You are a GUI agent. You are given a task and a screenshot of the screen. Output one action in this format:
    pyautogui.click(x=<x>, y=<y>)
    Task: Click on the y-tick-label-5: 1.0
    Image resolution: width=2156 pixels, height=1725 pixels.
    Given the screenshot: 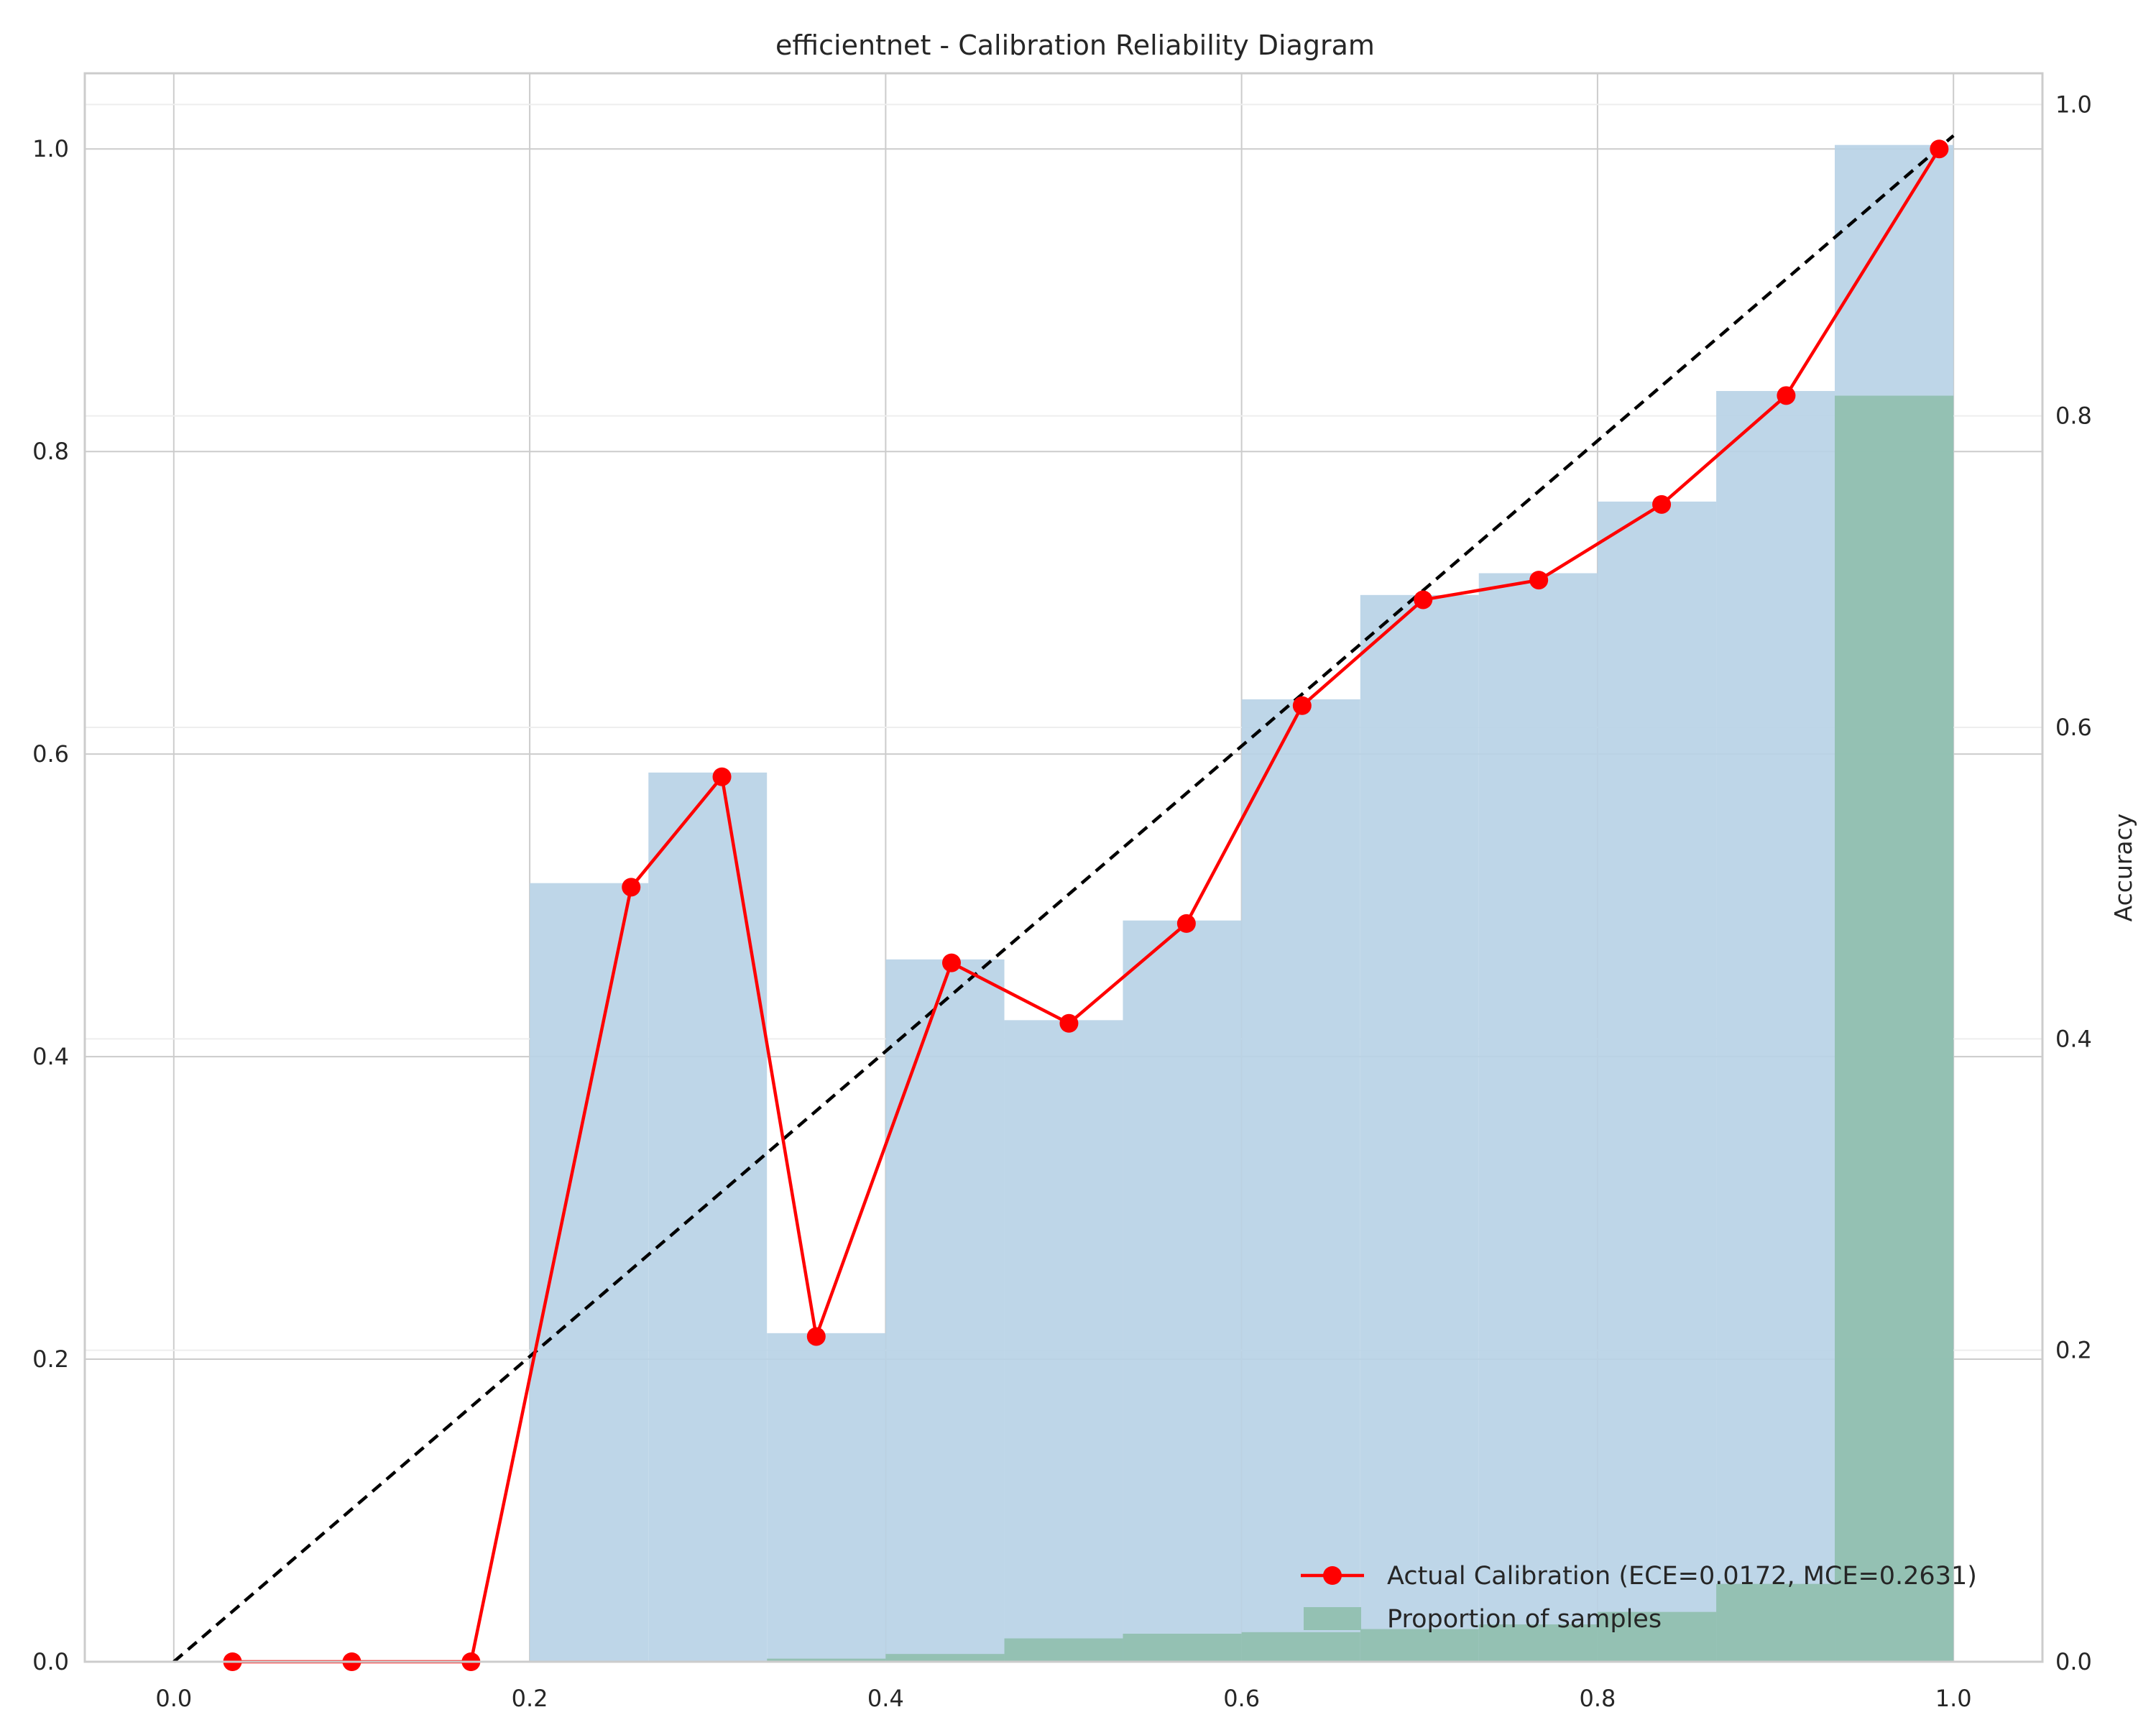 What is the action you would take?
    pyautogui.click(x=50, y=148)
    